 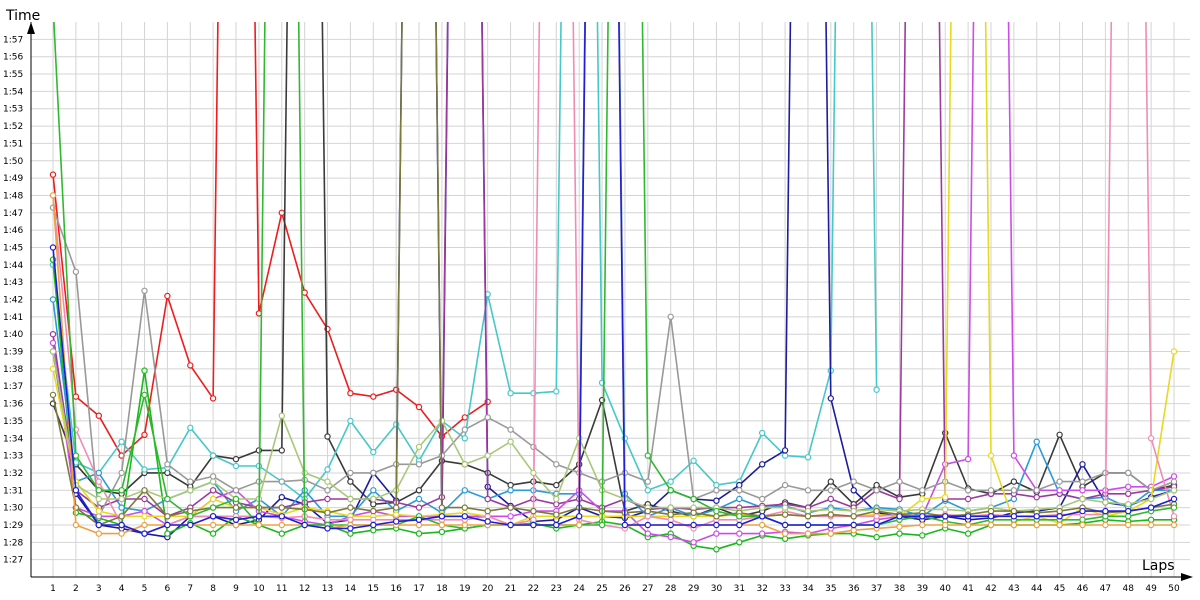 What do you see at coordinates (13, 127) in the screenshot?
I see `y-tick-label: 1:52` at bounding box center [13, 127].